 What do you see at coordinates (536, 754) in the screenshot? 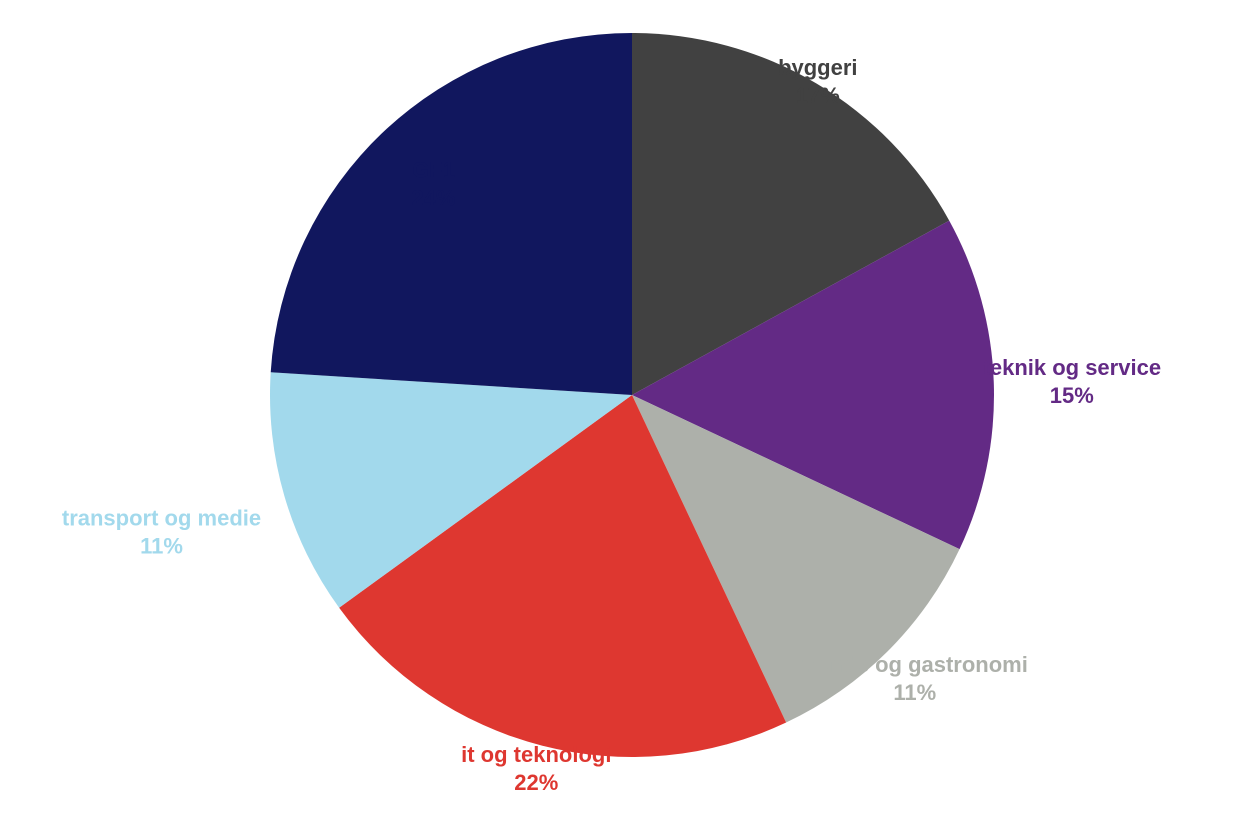
I see `pie-label-name: it og teknologi` at bounding box center [536, 754].